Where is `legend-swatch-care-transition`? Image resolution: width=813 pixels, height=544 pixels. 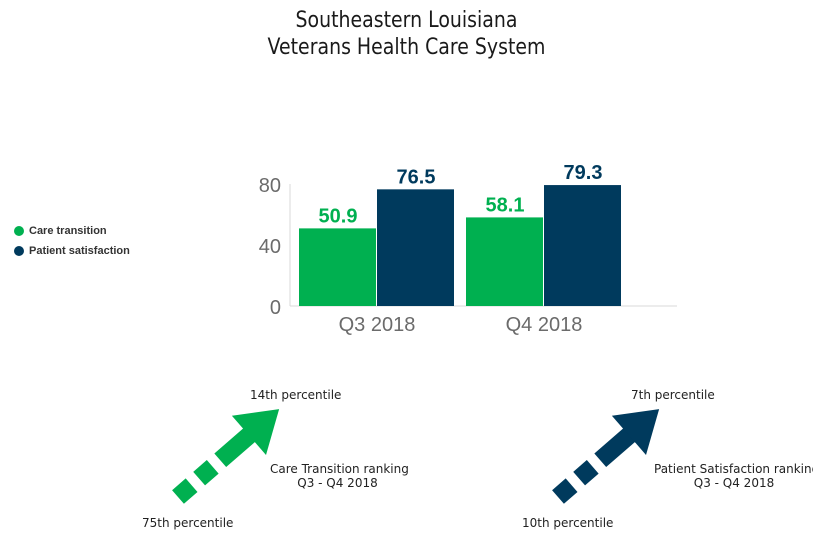
legend-swatch-care-transition is located at coordinates (19, 231).